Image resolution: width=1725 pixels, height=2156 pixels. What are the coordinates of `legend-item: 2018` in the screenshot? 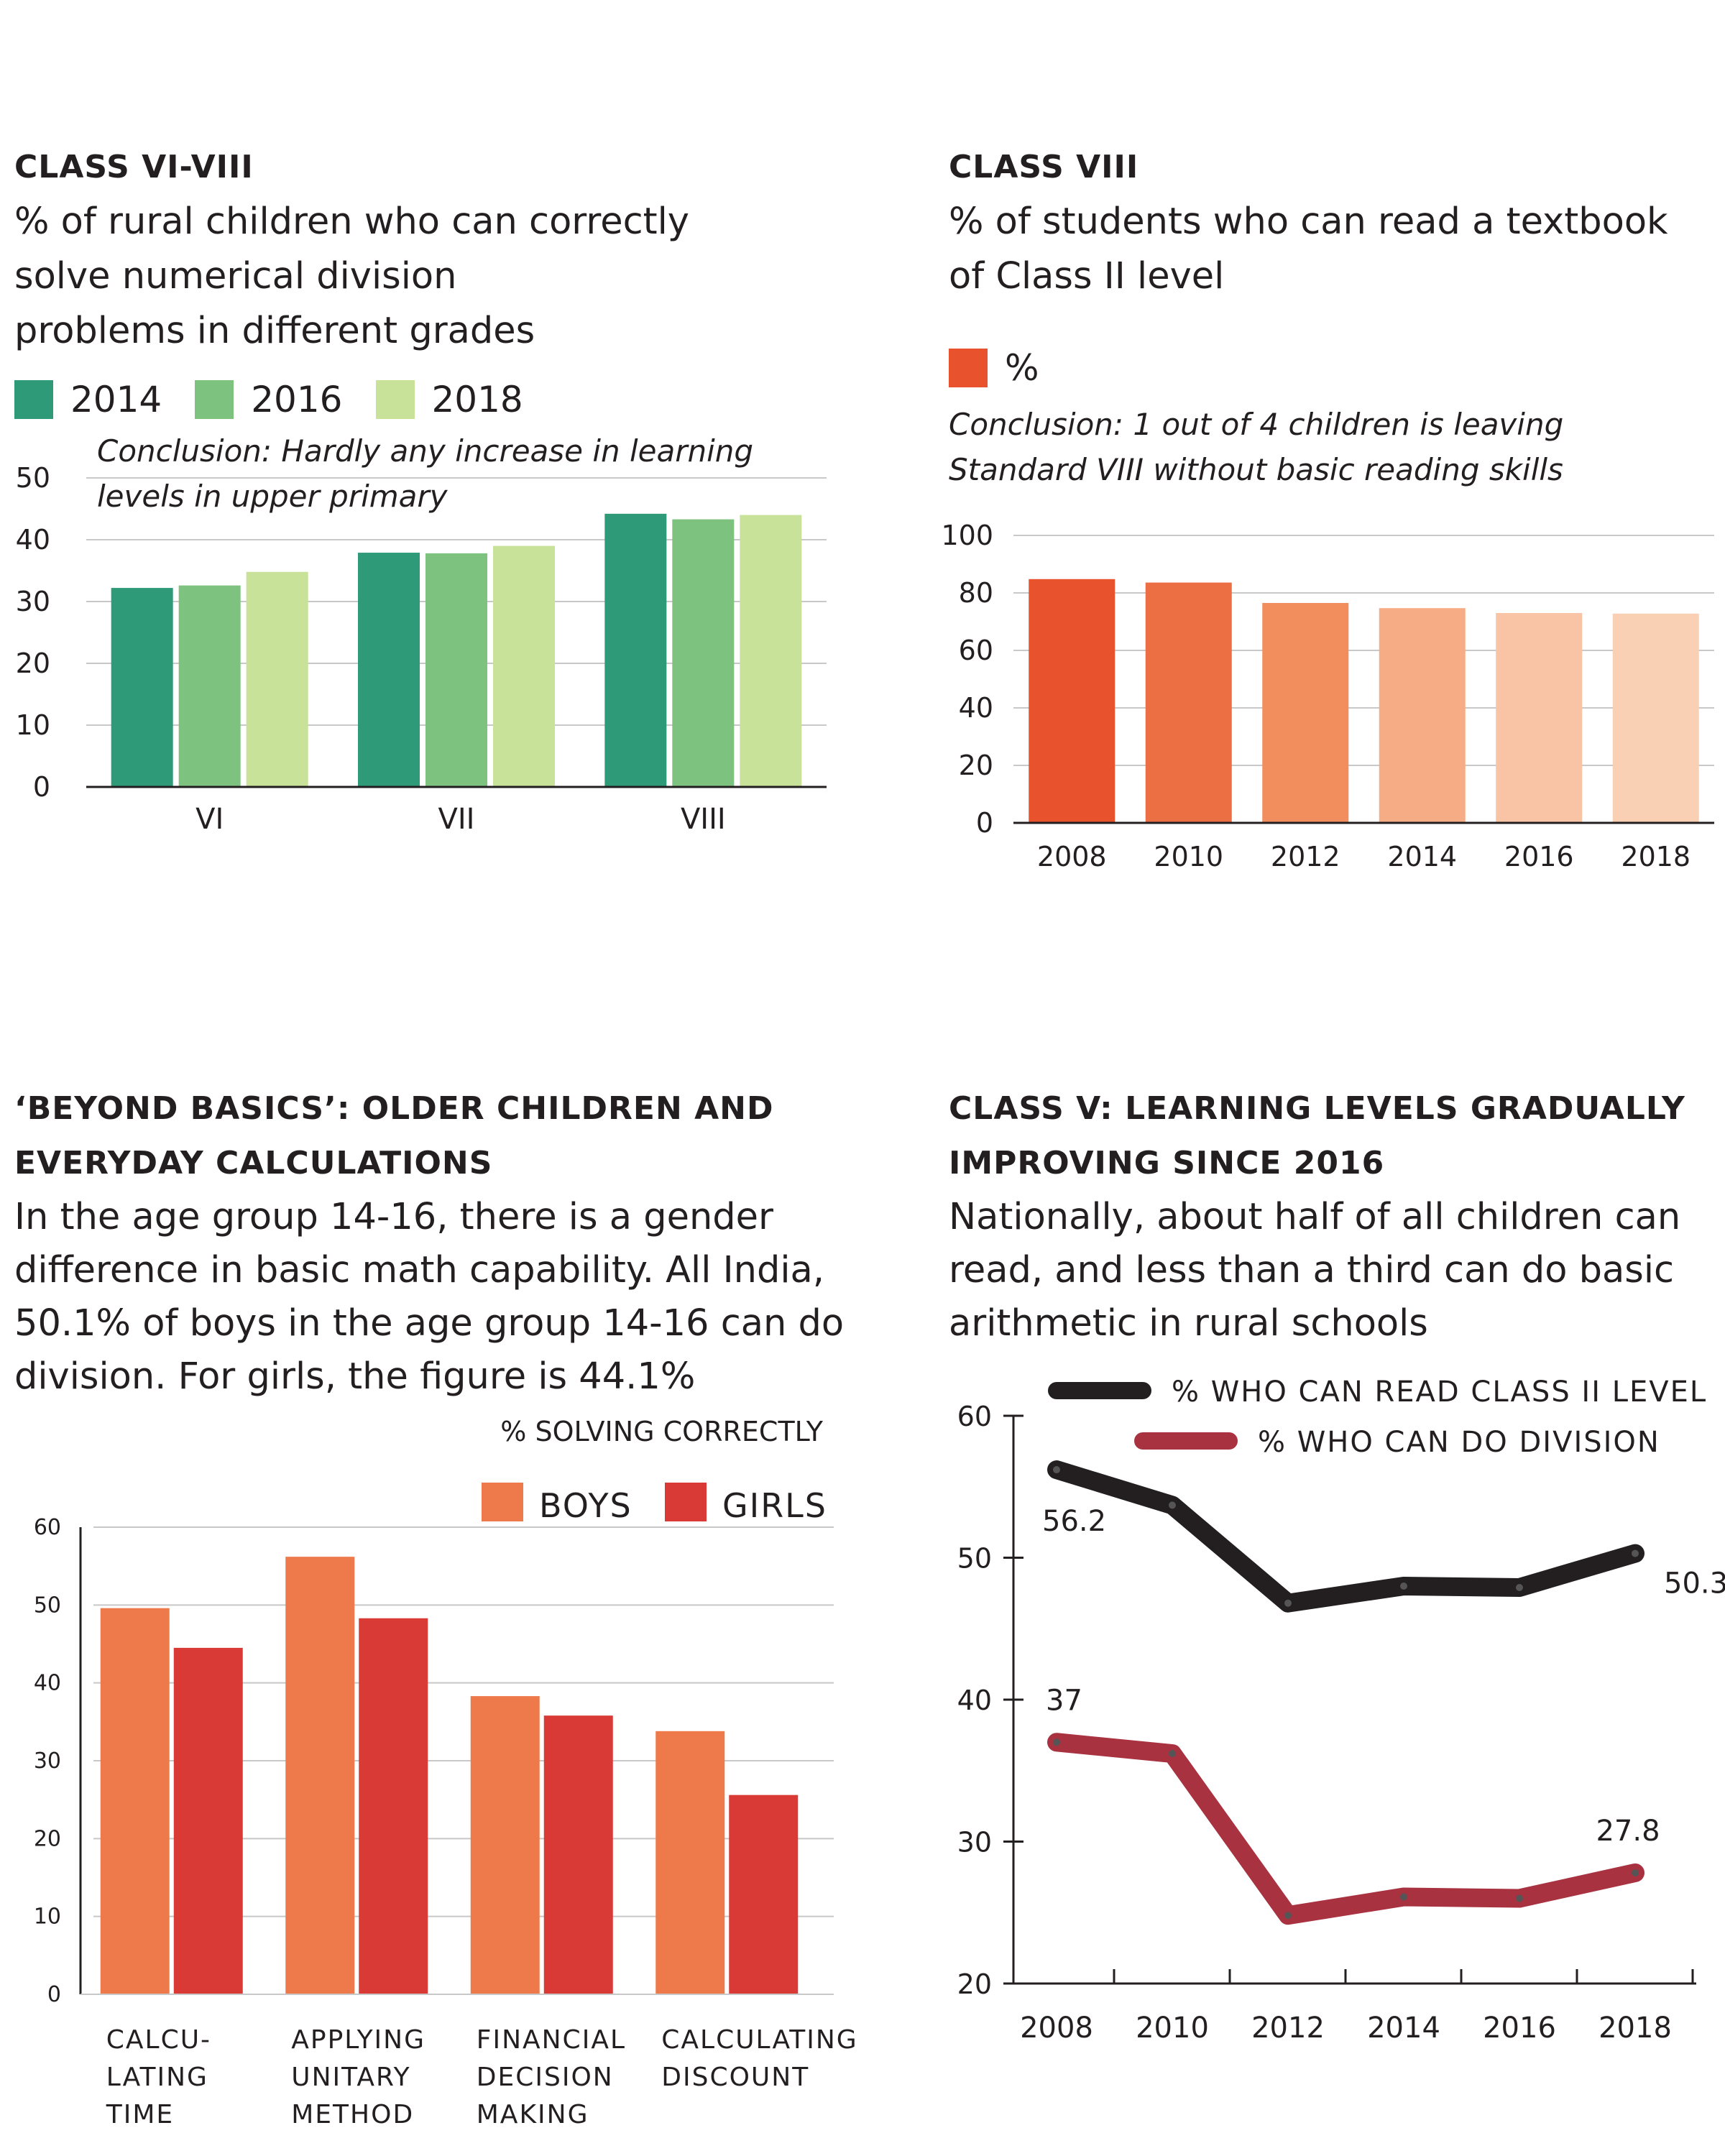 It's located at (449, 399).